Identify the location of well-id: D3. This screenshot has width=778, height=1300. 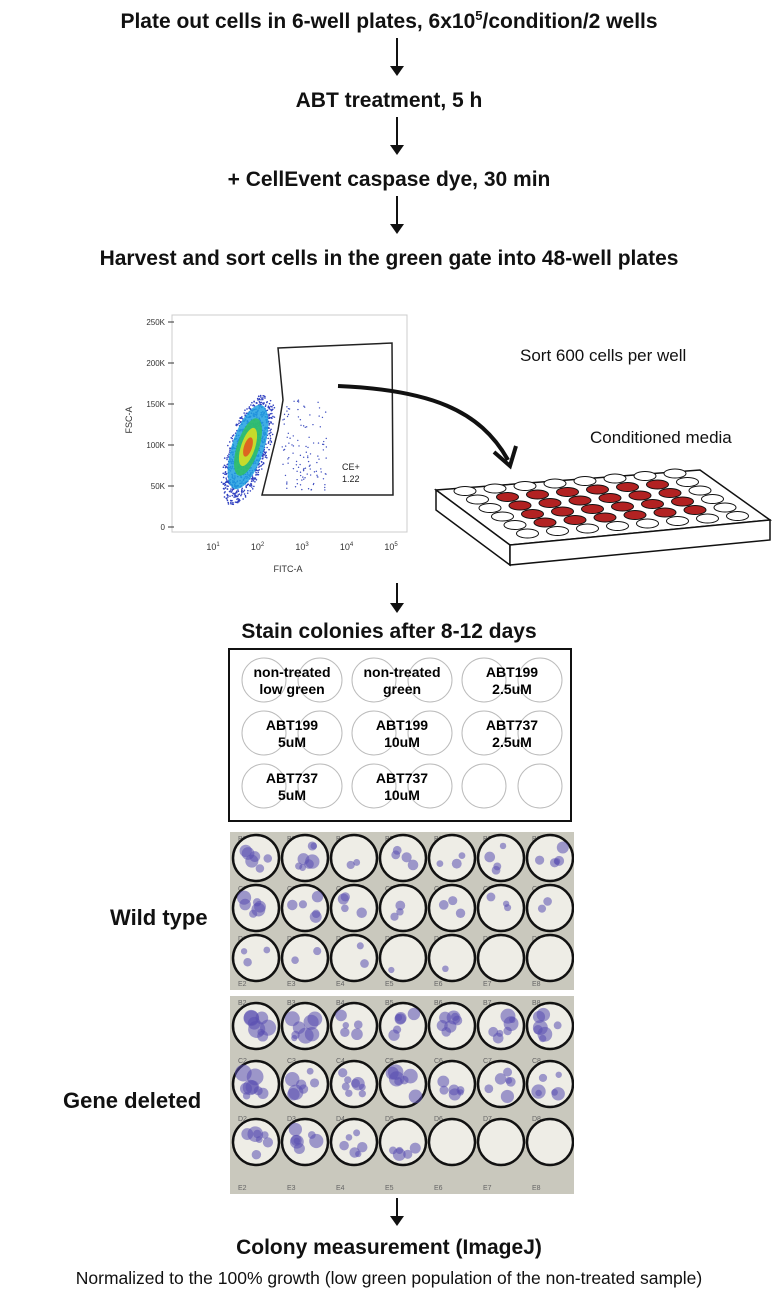
(291, 1119).